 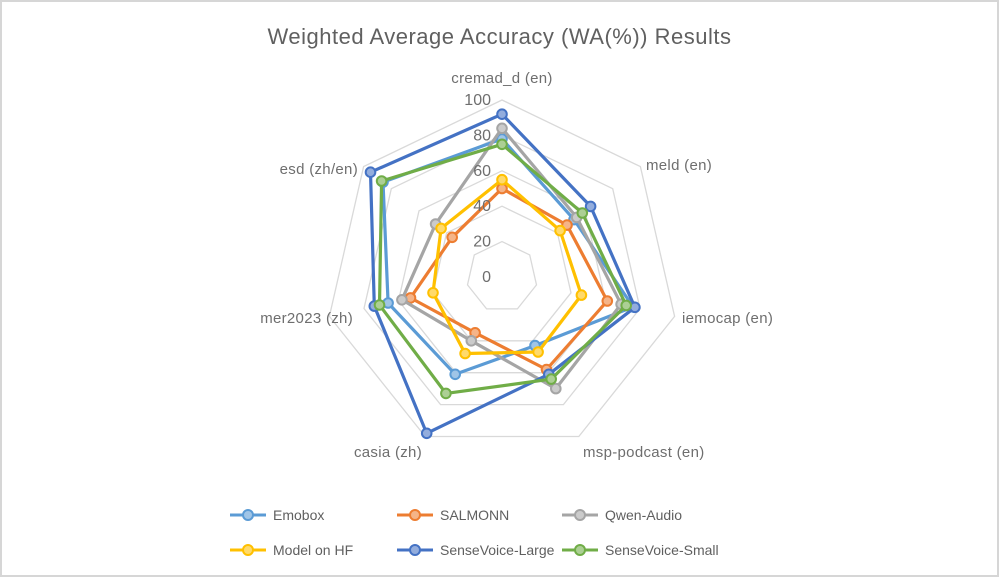 What do you see at coordinates (644, 514) in the screenshot?
I see `legend-label-qwen-audio: Qwen-Audio` at bounding box center [644, 514].